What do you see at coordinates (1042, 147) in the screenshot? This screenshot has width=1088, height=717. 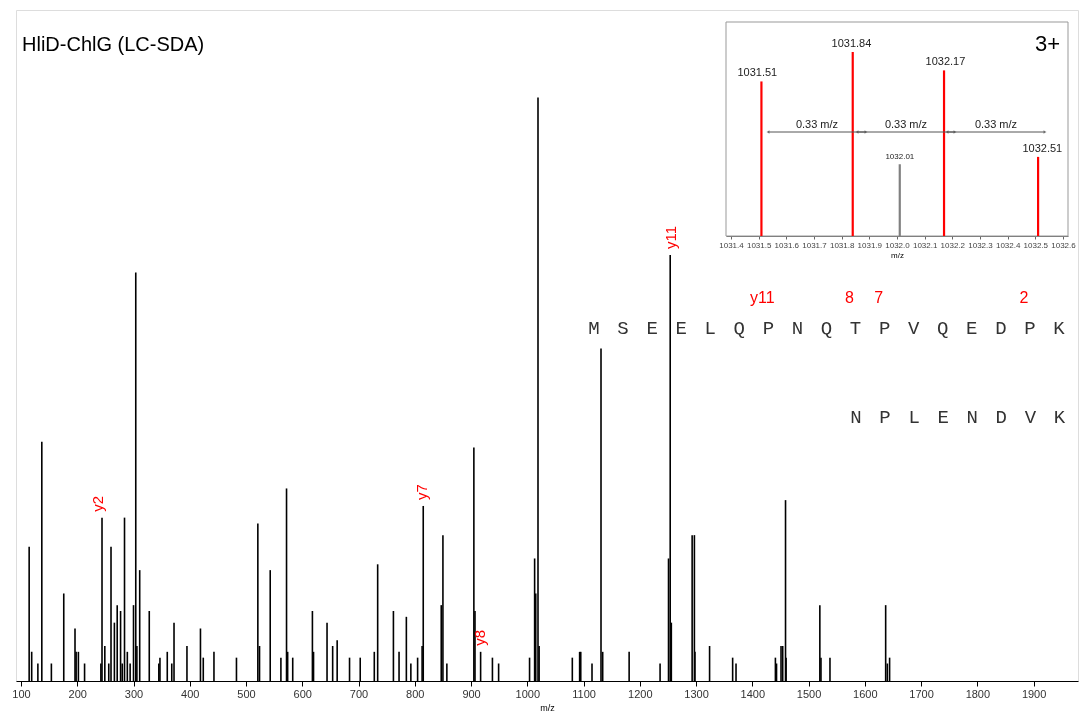 I see `annotation: 1032.51` at bounding box center [1042, 147].